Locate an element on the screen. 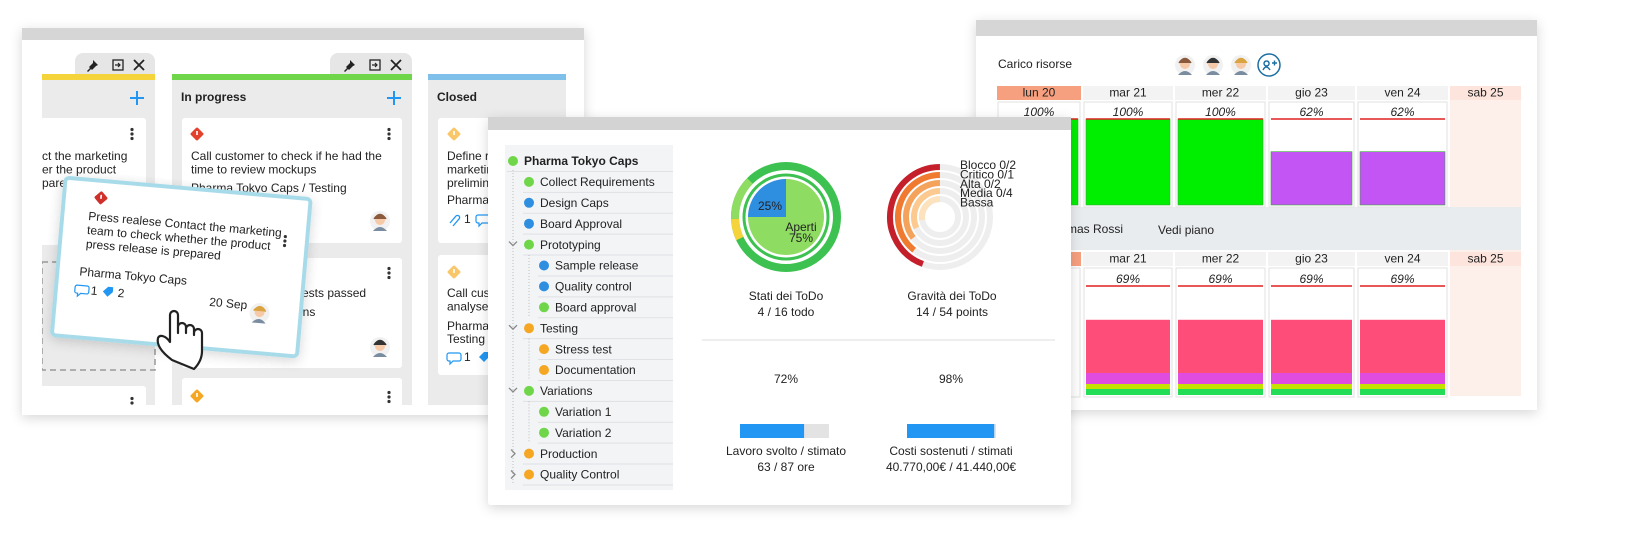 Image resolution: width=1627 pixels, height=550 pixels. slice-name: Aperti is located at coordinates (800, 227).